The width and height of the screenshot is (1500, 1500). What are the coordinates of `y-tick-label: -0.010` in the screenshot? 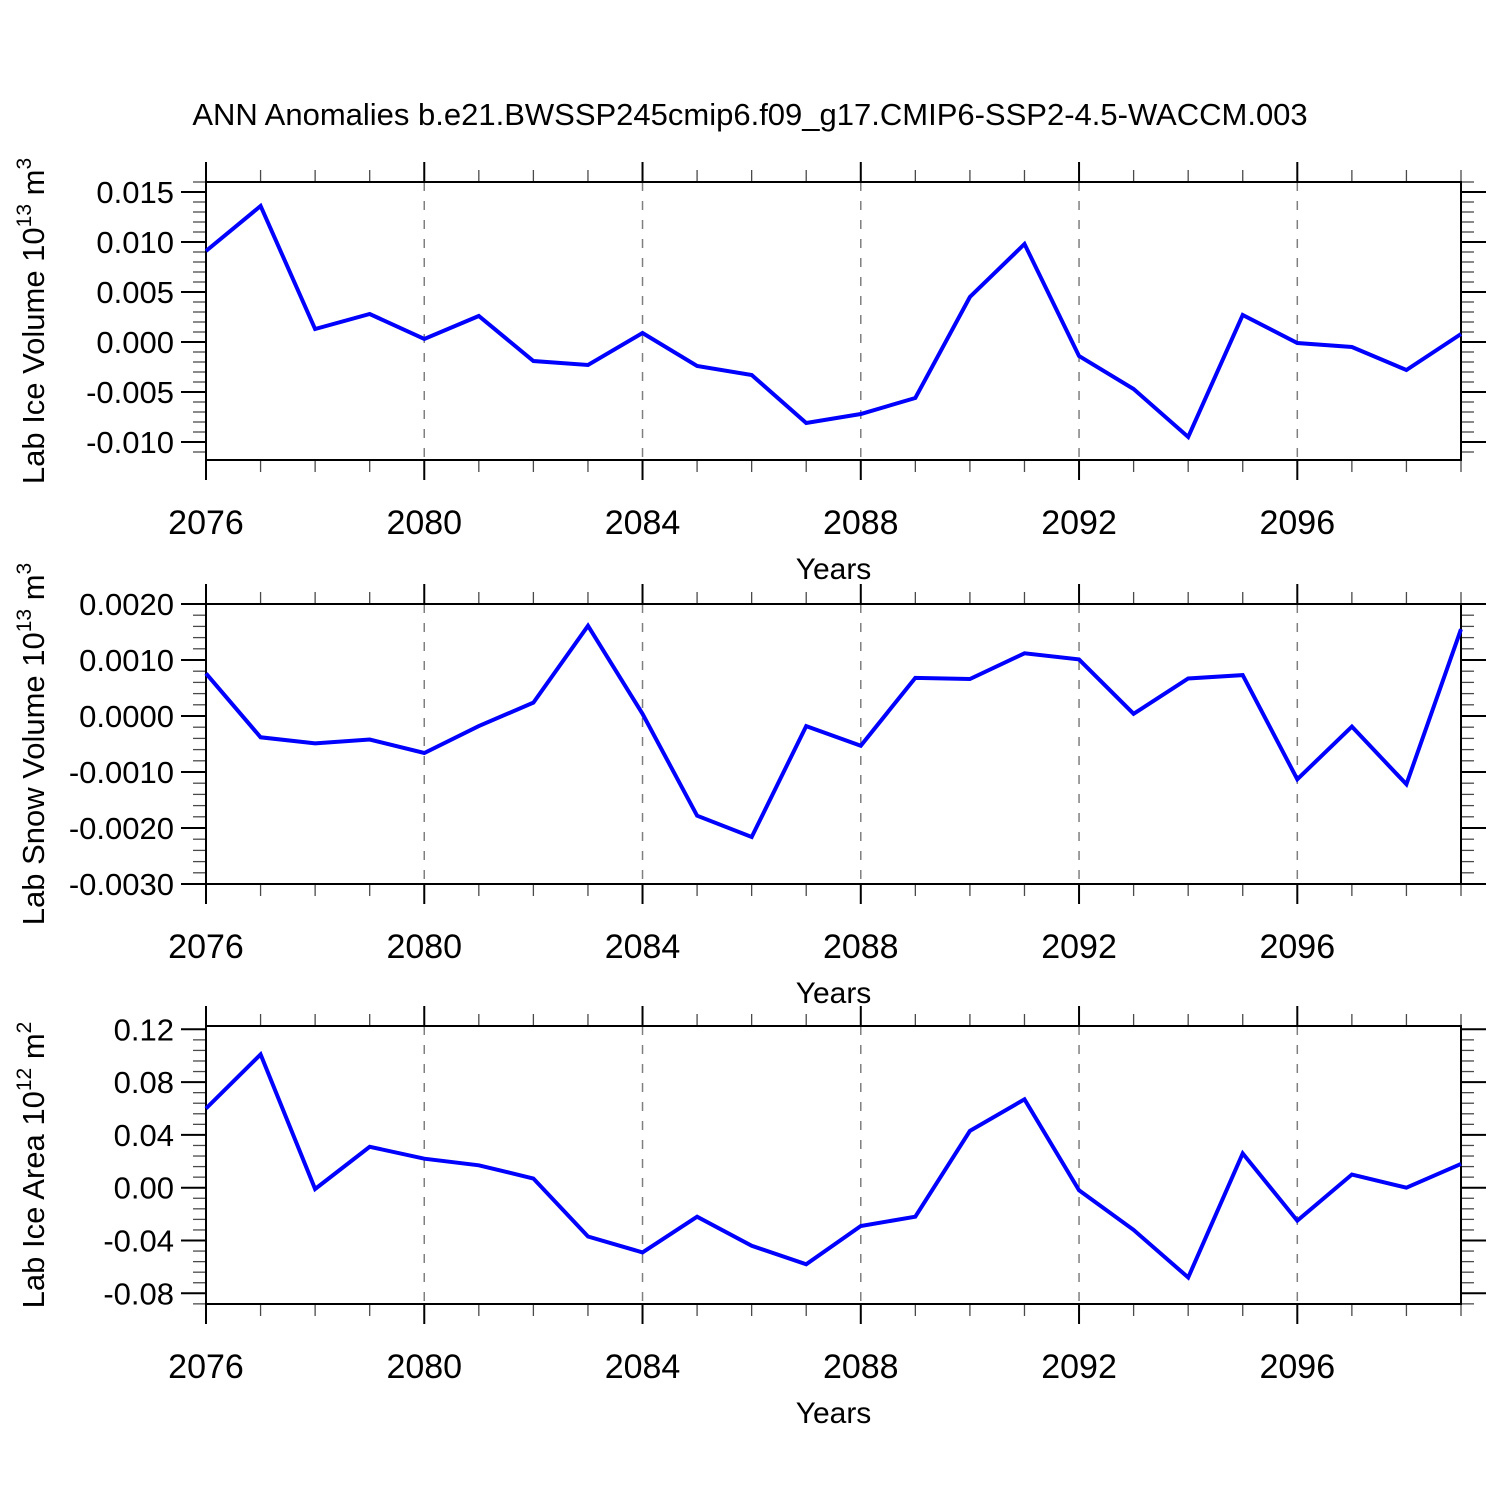 It's located at (130, 442).